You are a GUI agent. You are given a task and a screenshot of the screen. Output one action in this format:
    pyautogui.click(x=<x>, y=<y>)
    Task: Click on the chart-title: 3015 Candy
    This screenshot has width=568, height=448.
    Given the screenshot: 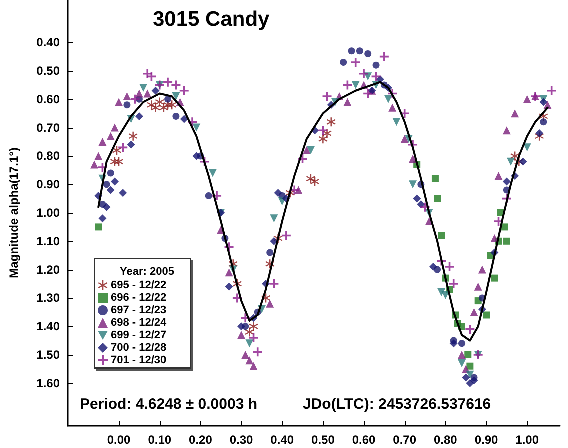 What is the action you would take?
    pyautogui.click(x=211, y=19)
    